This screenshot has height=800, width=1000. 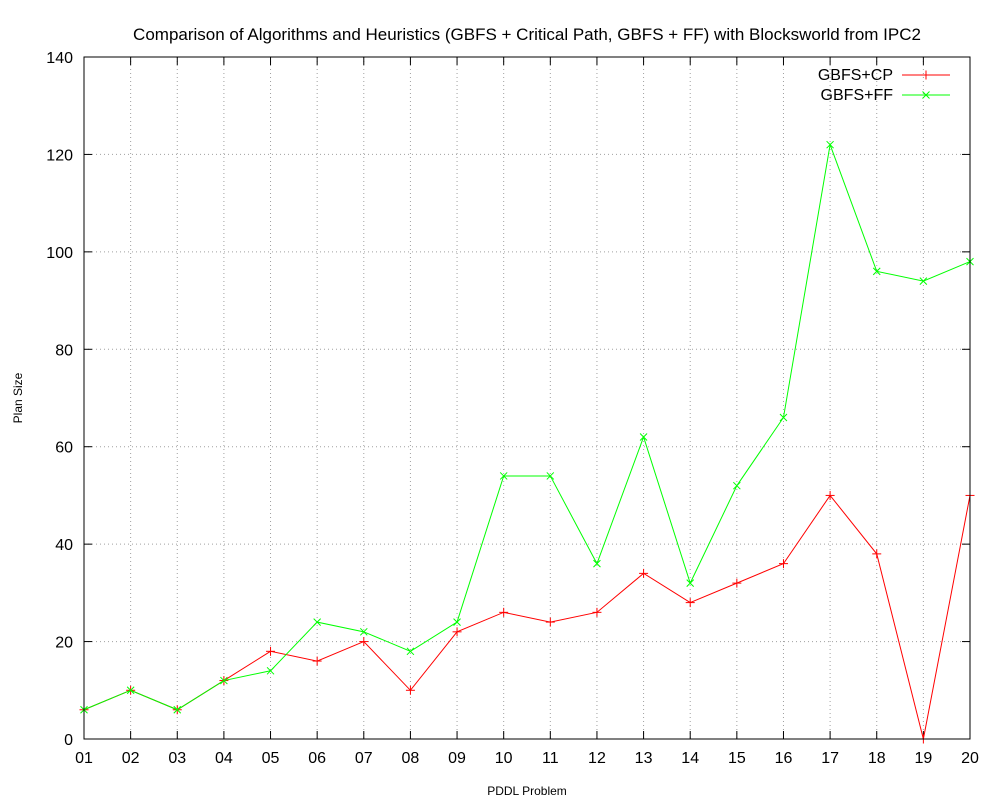 I want to click on x-tick-label: 02, so click(x=131, y=758).